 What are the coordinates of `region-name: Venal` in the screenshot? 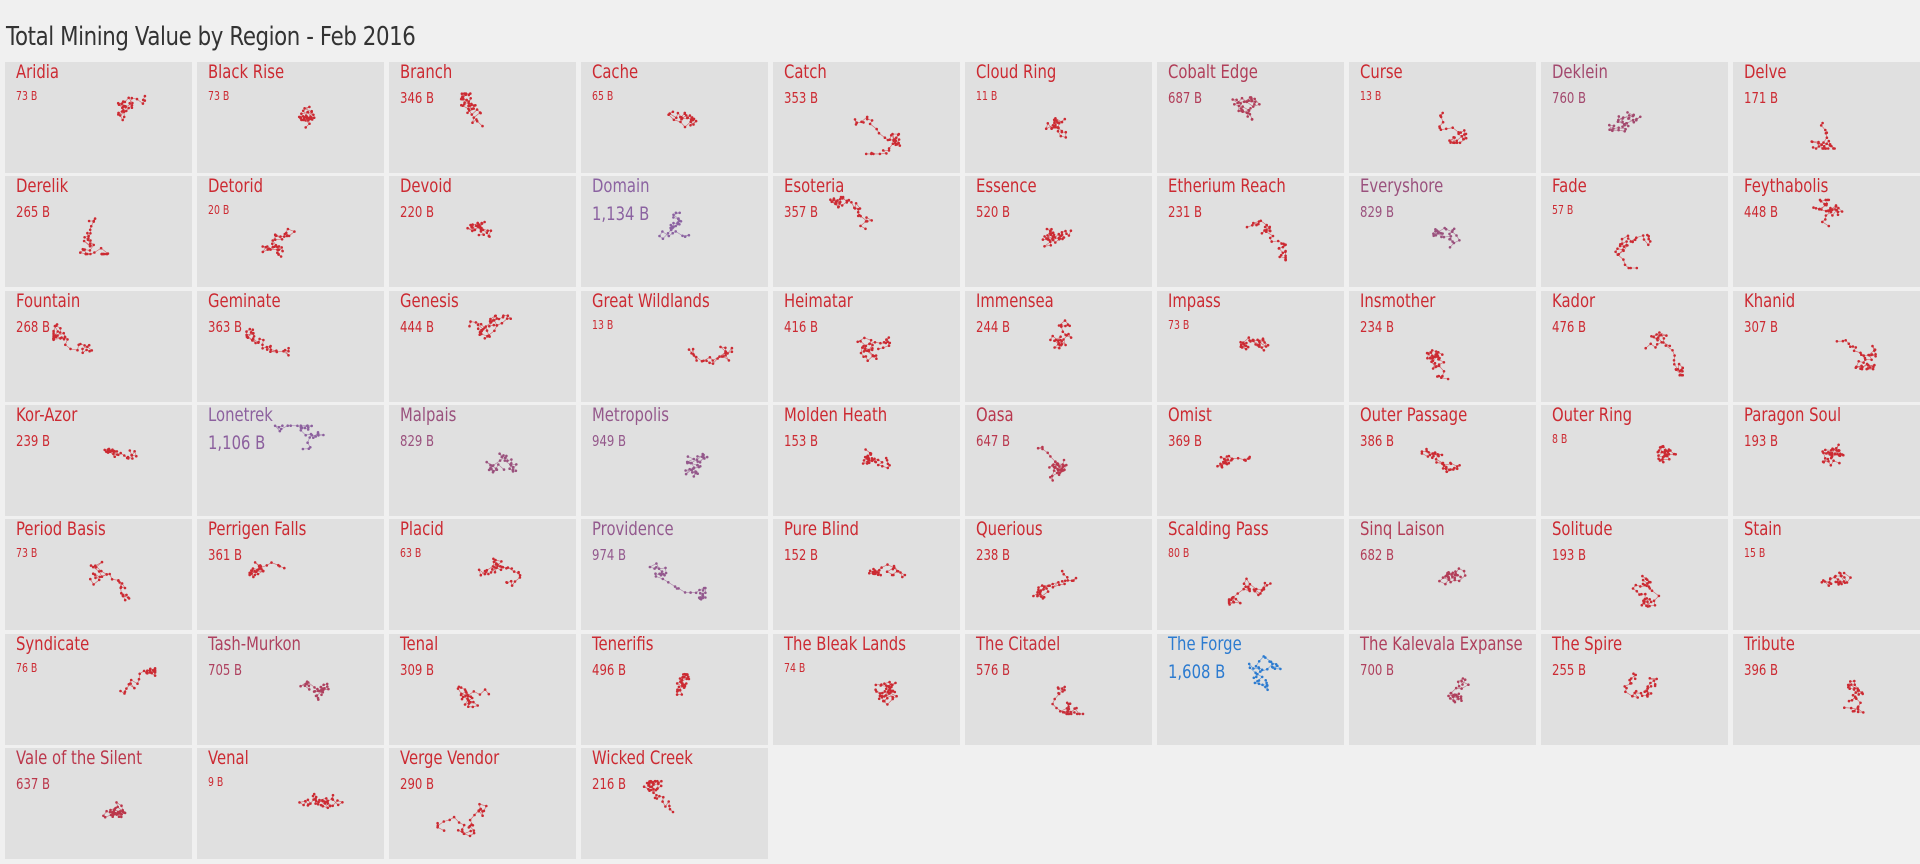 It's located at (228, 758).